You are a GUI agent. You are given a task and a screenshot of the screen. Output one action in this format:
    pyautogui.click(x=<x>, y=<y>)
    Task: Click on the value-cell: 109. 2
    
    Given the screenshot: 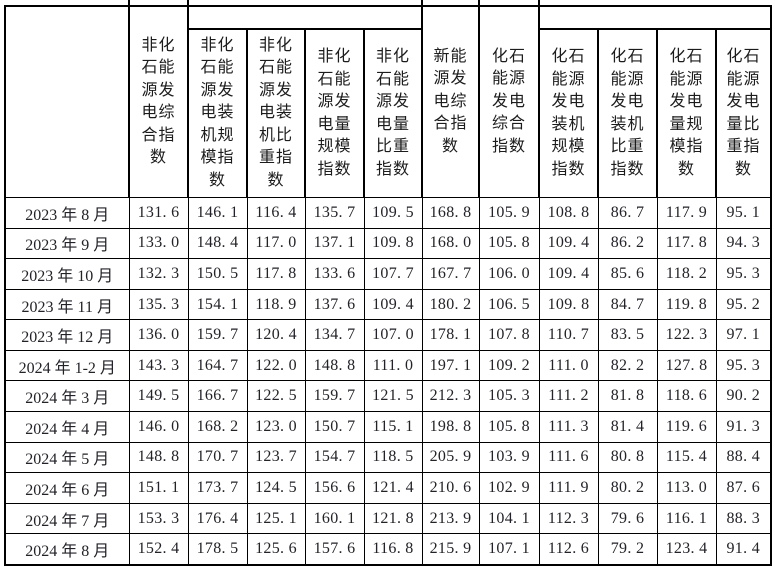 What is the action you would take?
    pyautogui.click(x=509, y=365)
    